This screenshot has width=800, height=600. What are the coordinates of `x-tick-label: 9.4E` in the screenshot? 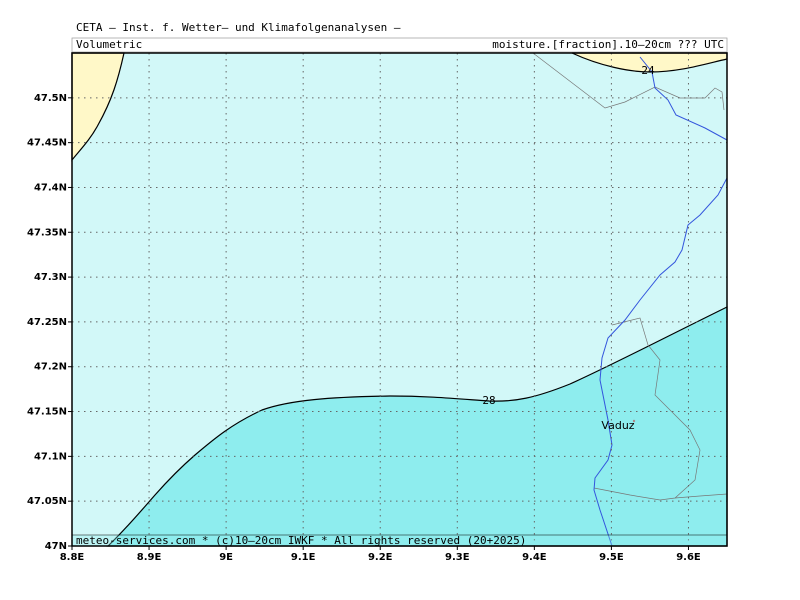 It's located at (534, 557).